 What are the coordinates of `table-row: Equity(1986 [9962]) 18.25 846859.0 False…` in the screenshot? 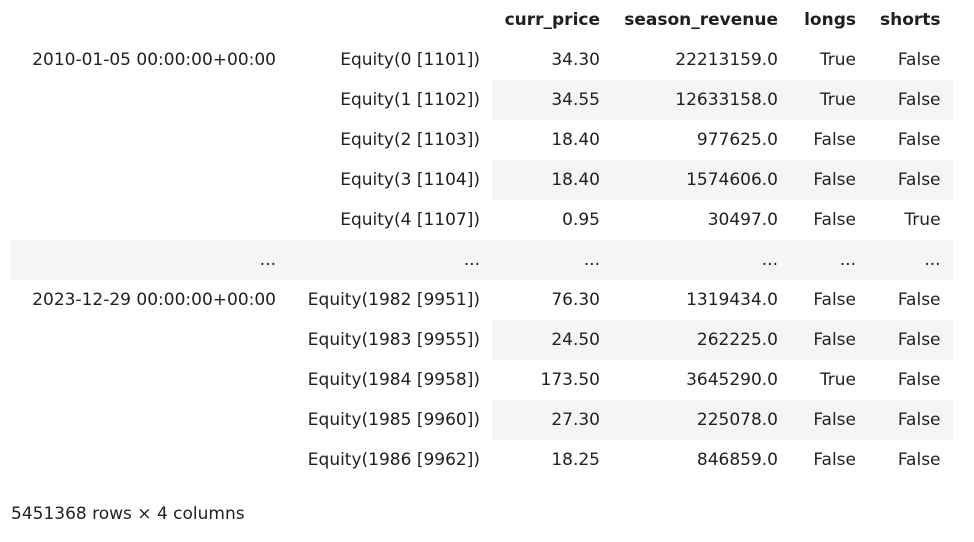 It's located at (481, 460).